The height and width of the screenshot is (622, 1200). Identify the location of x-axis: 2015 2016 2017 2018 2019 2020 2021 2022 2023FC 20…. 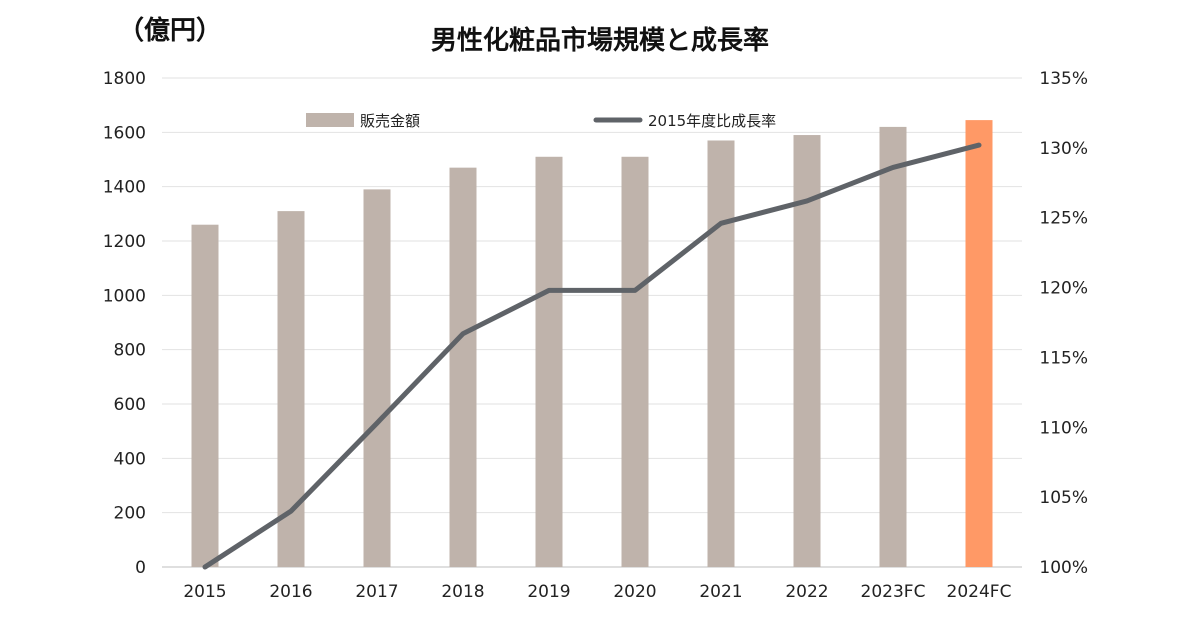
(597, 592).